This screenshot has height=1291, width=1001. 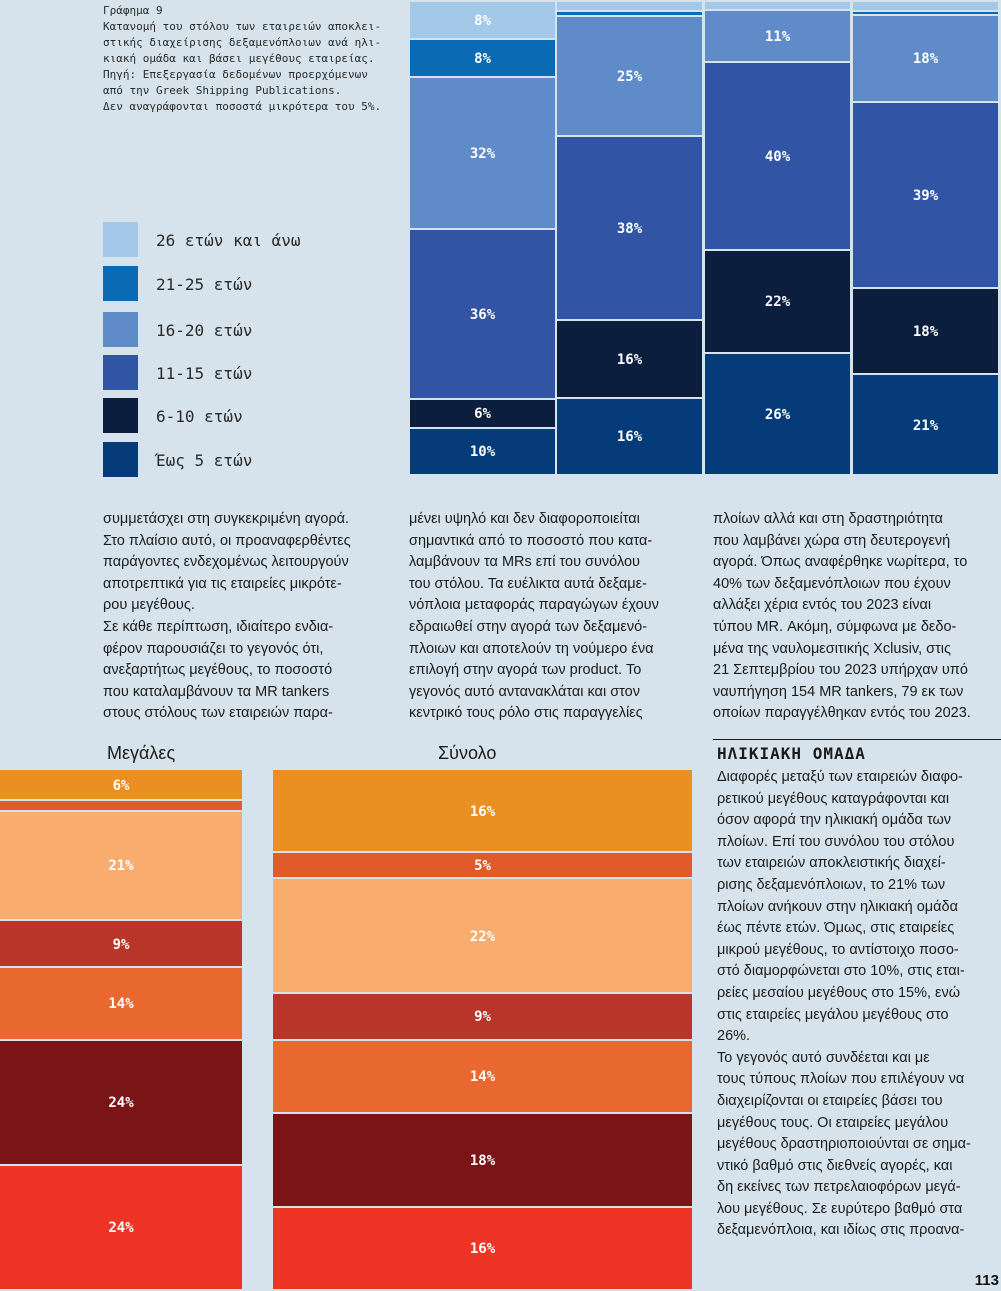 What do you see at coordinates (226, 562) in the screenshot?
I see `text-line: παράγοντες ενδεχομένως λειτουργούν` at bounding box center [226, 562].